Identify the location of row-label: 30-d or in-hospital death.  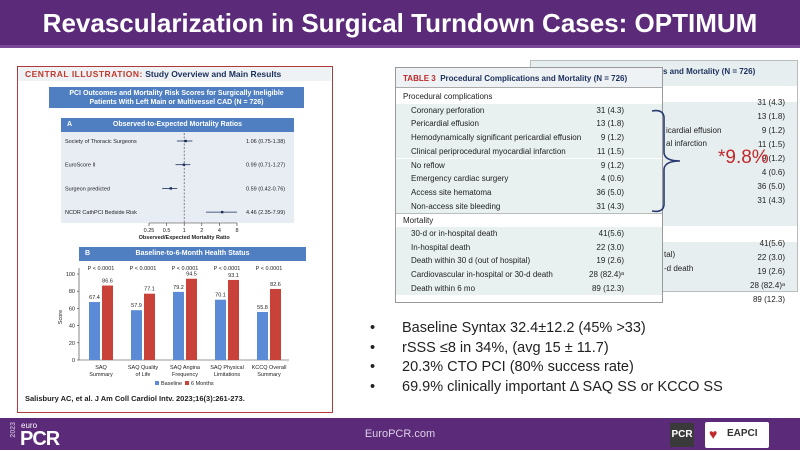
(454, 233).